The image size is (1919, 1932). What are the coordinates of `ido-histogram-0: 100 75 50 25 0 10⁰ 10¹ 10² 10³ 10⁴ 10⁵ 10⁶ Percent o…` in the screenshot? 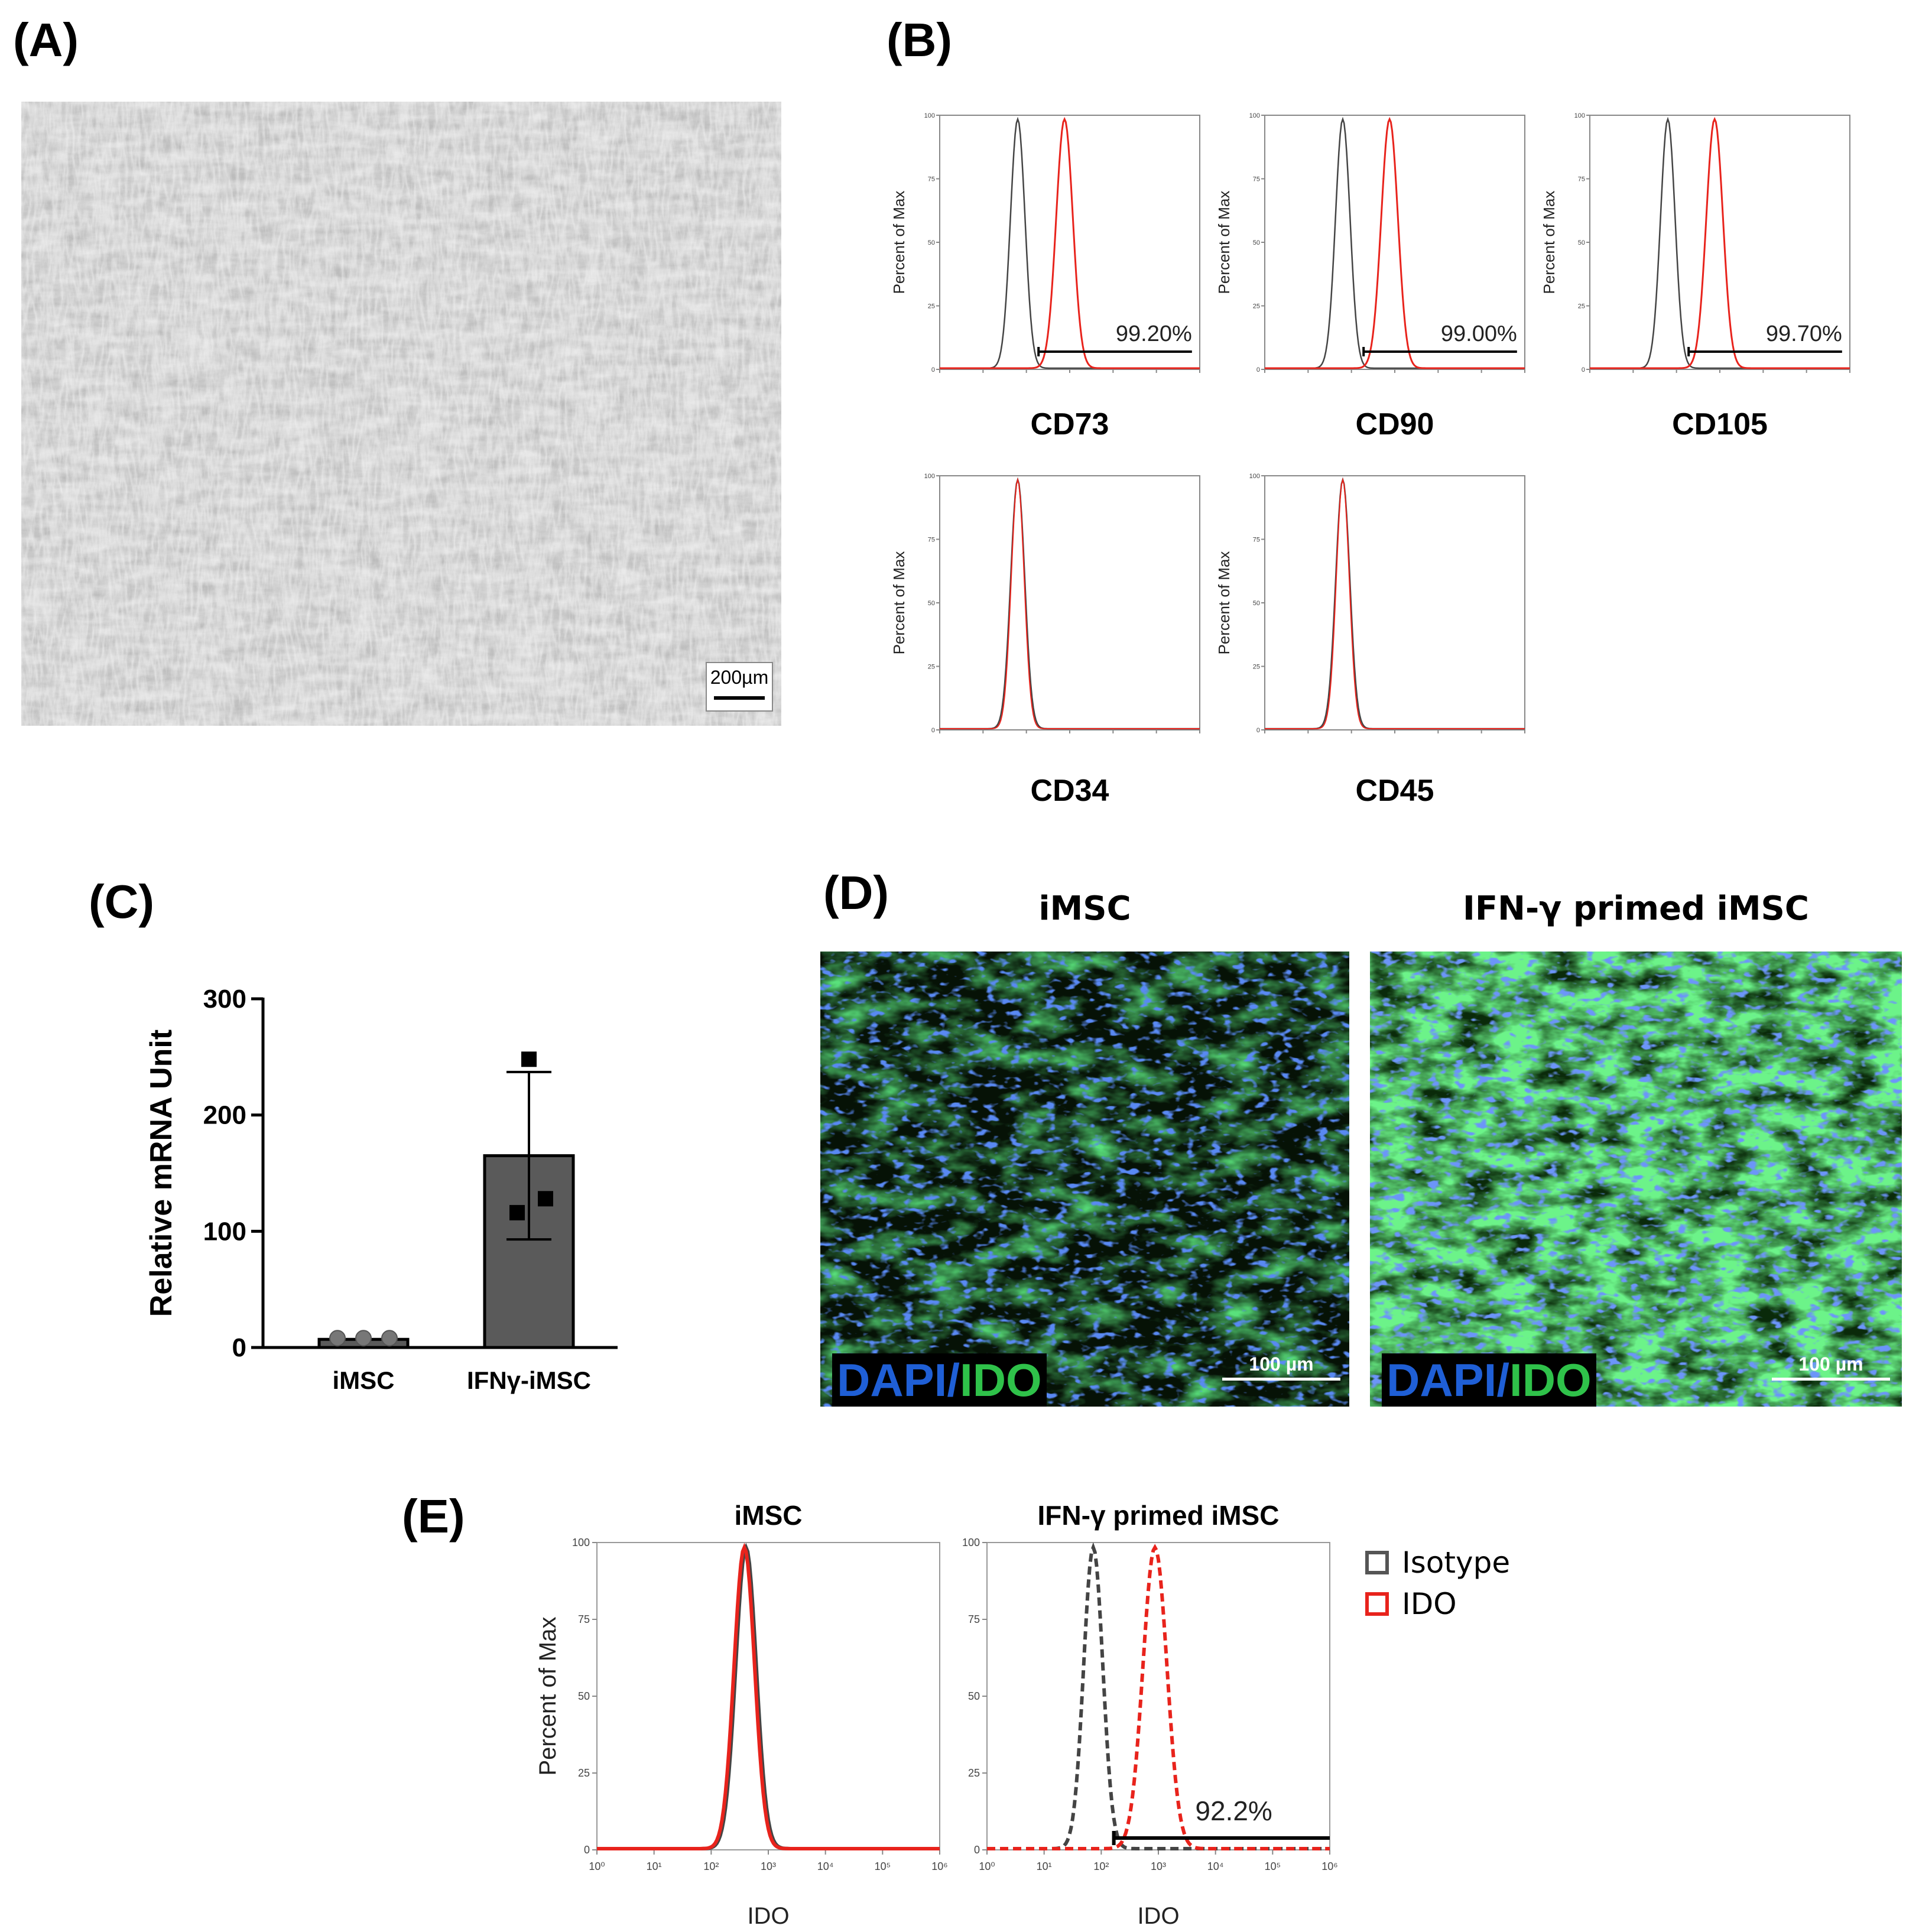 It's located at (741, 1714).